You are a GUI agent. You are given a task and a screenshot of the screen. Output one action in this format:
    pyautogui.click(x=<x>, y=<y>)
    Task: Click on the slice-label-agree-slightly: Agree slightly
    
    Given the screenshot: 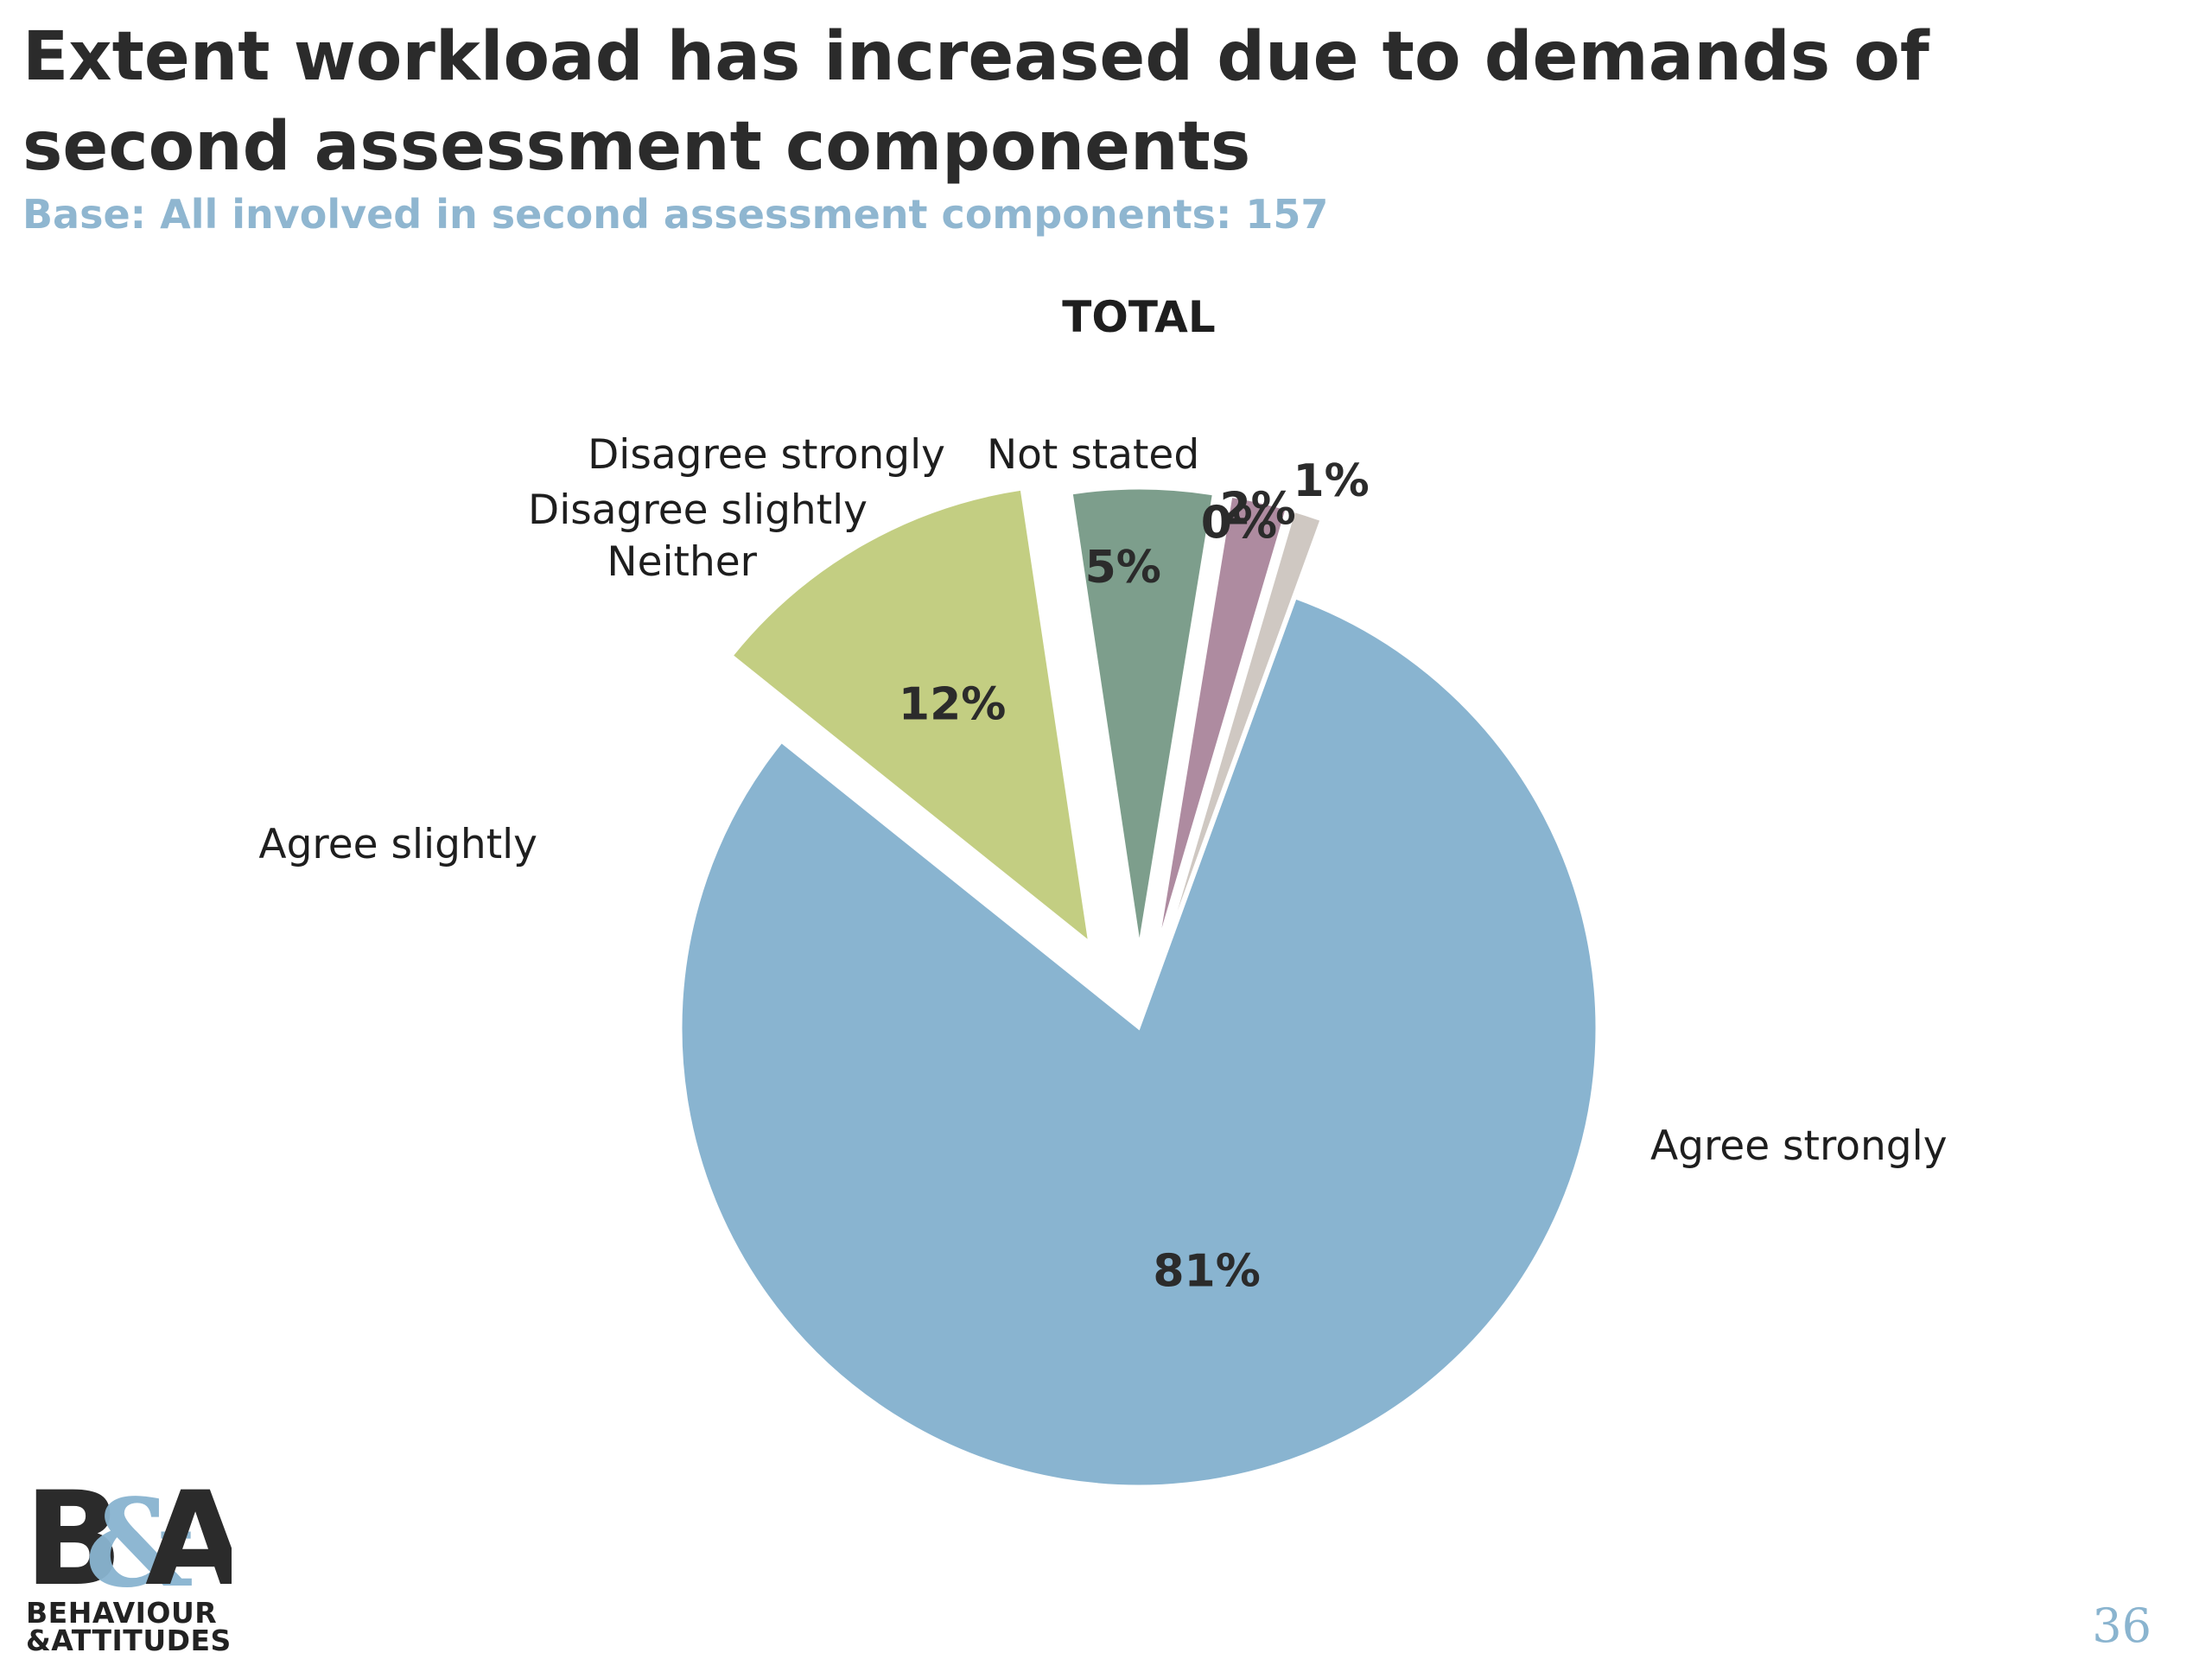 What is the action you would take?
    pyautogui.click(x=397, y=844)
    